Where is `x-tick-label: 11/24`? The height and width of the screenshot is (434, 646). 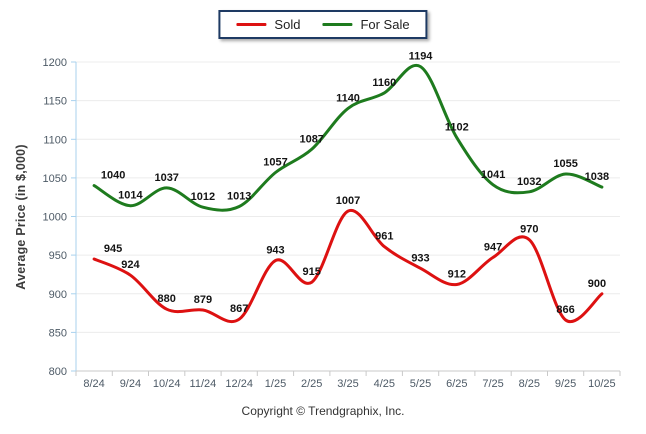
x-tick-label: 11/24 is located at coordinates (203, 384).